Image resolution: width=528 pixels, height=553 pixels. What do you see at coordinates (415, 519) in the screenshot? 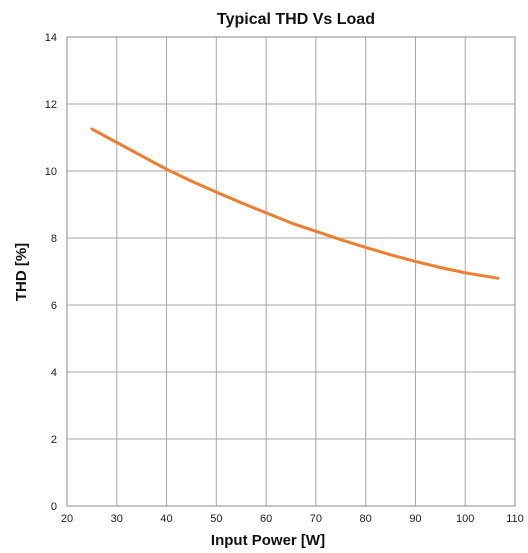
I see `x-tick-label: 90` at bounding box center [415, 519].